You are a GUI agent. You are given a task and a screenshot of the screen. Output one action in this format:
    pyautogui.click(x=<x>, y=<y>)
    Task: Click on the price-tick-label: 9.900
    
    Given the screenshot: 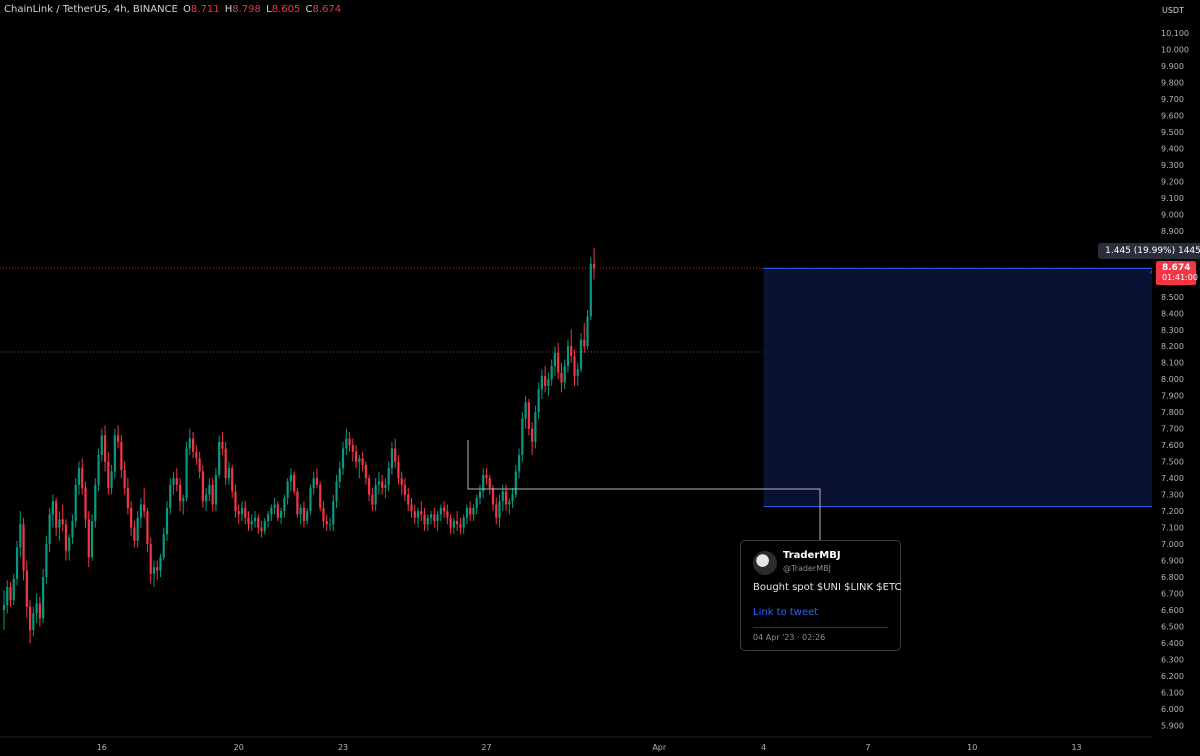 What is the action you would take?
    pyautogui.click(x=1172, y=66)
    